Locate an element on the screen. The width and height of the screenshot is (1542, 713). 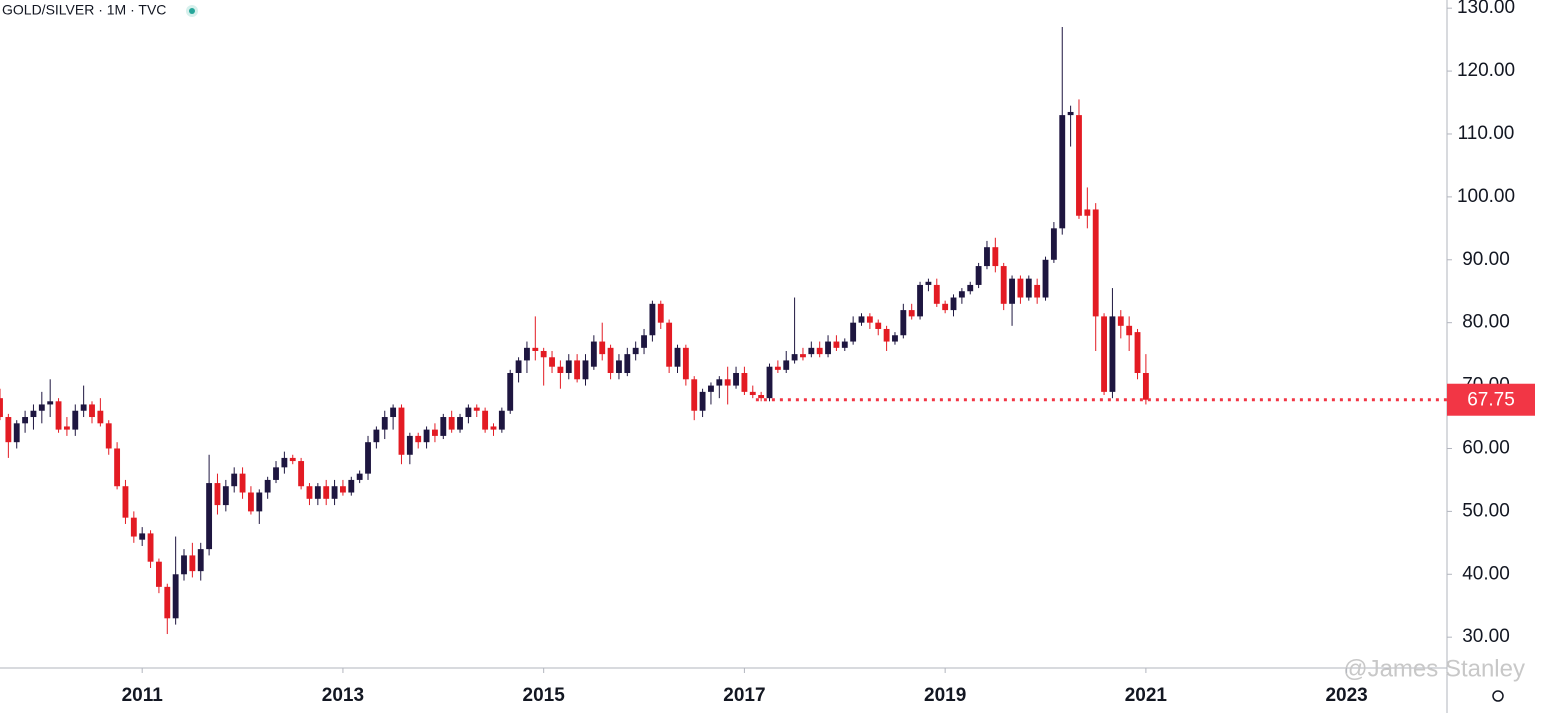
y-tick-label: 130.00 is located at coordinates (1486, 9).